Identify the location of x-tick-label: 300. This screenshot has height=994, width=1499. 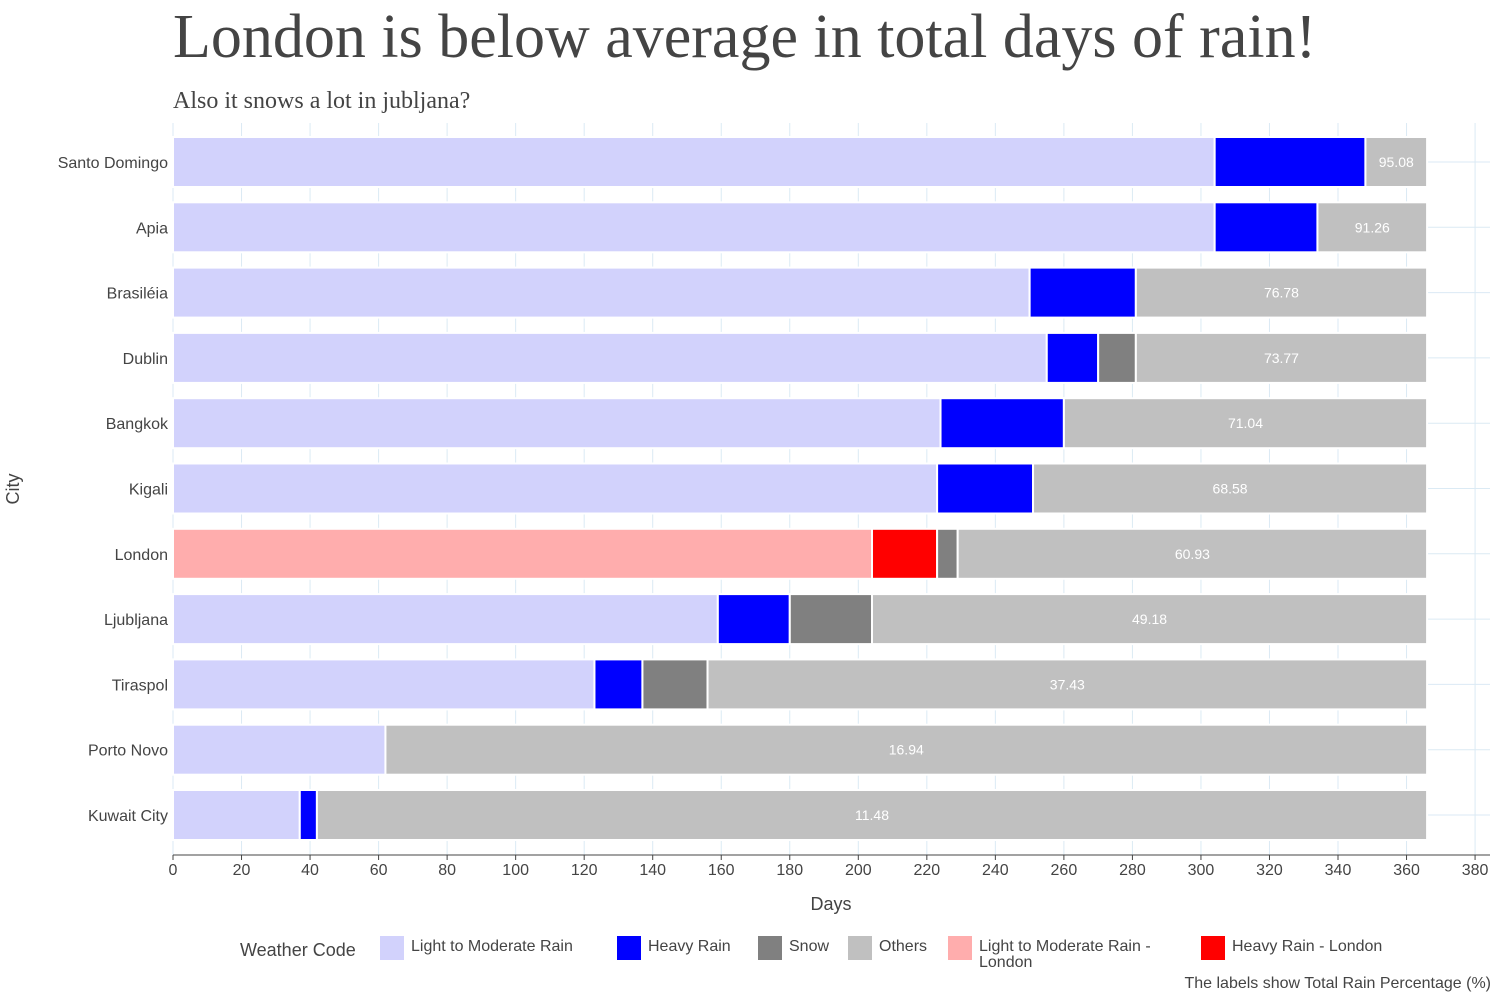
(1201, 870).